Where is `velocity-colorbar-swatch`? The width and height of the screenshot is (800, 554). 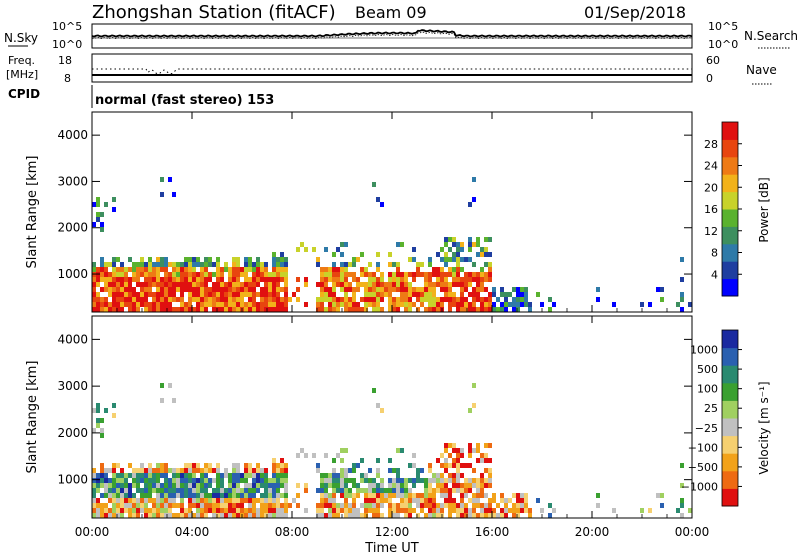 velocity-colorbar-swatch is located at coordinates (730, 374).